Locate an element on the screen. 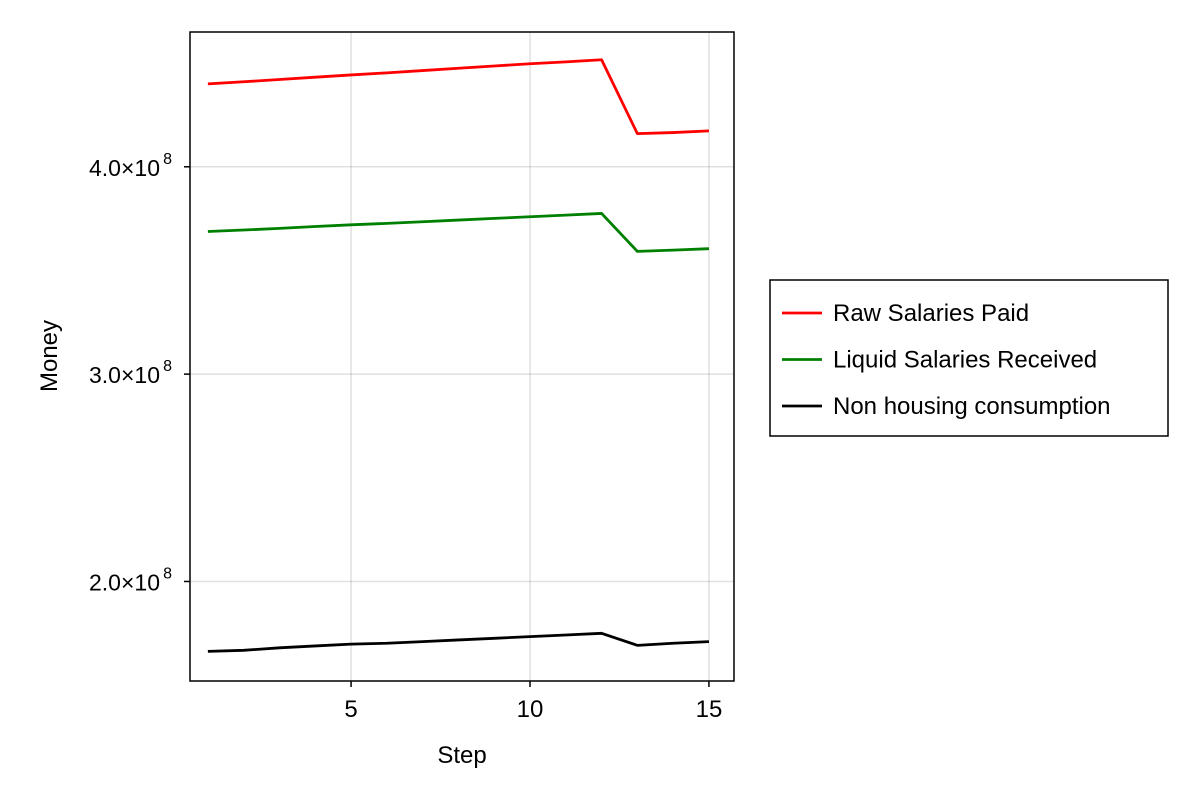 This screenshot has width=1200, height=805. x-tick-label: 15 is located at coordinates (709, 709).